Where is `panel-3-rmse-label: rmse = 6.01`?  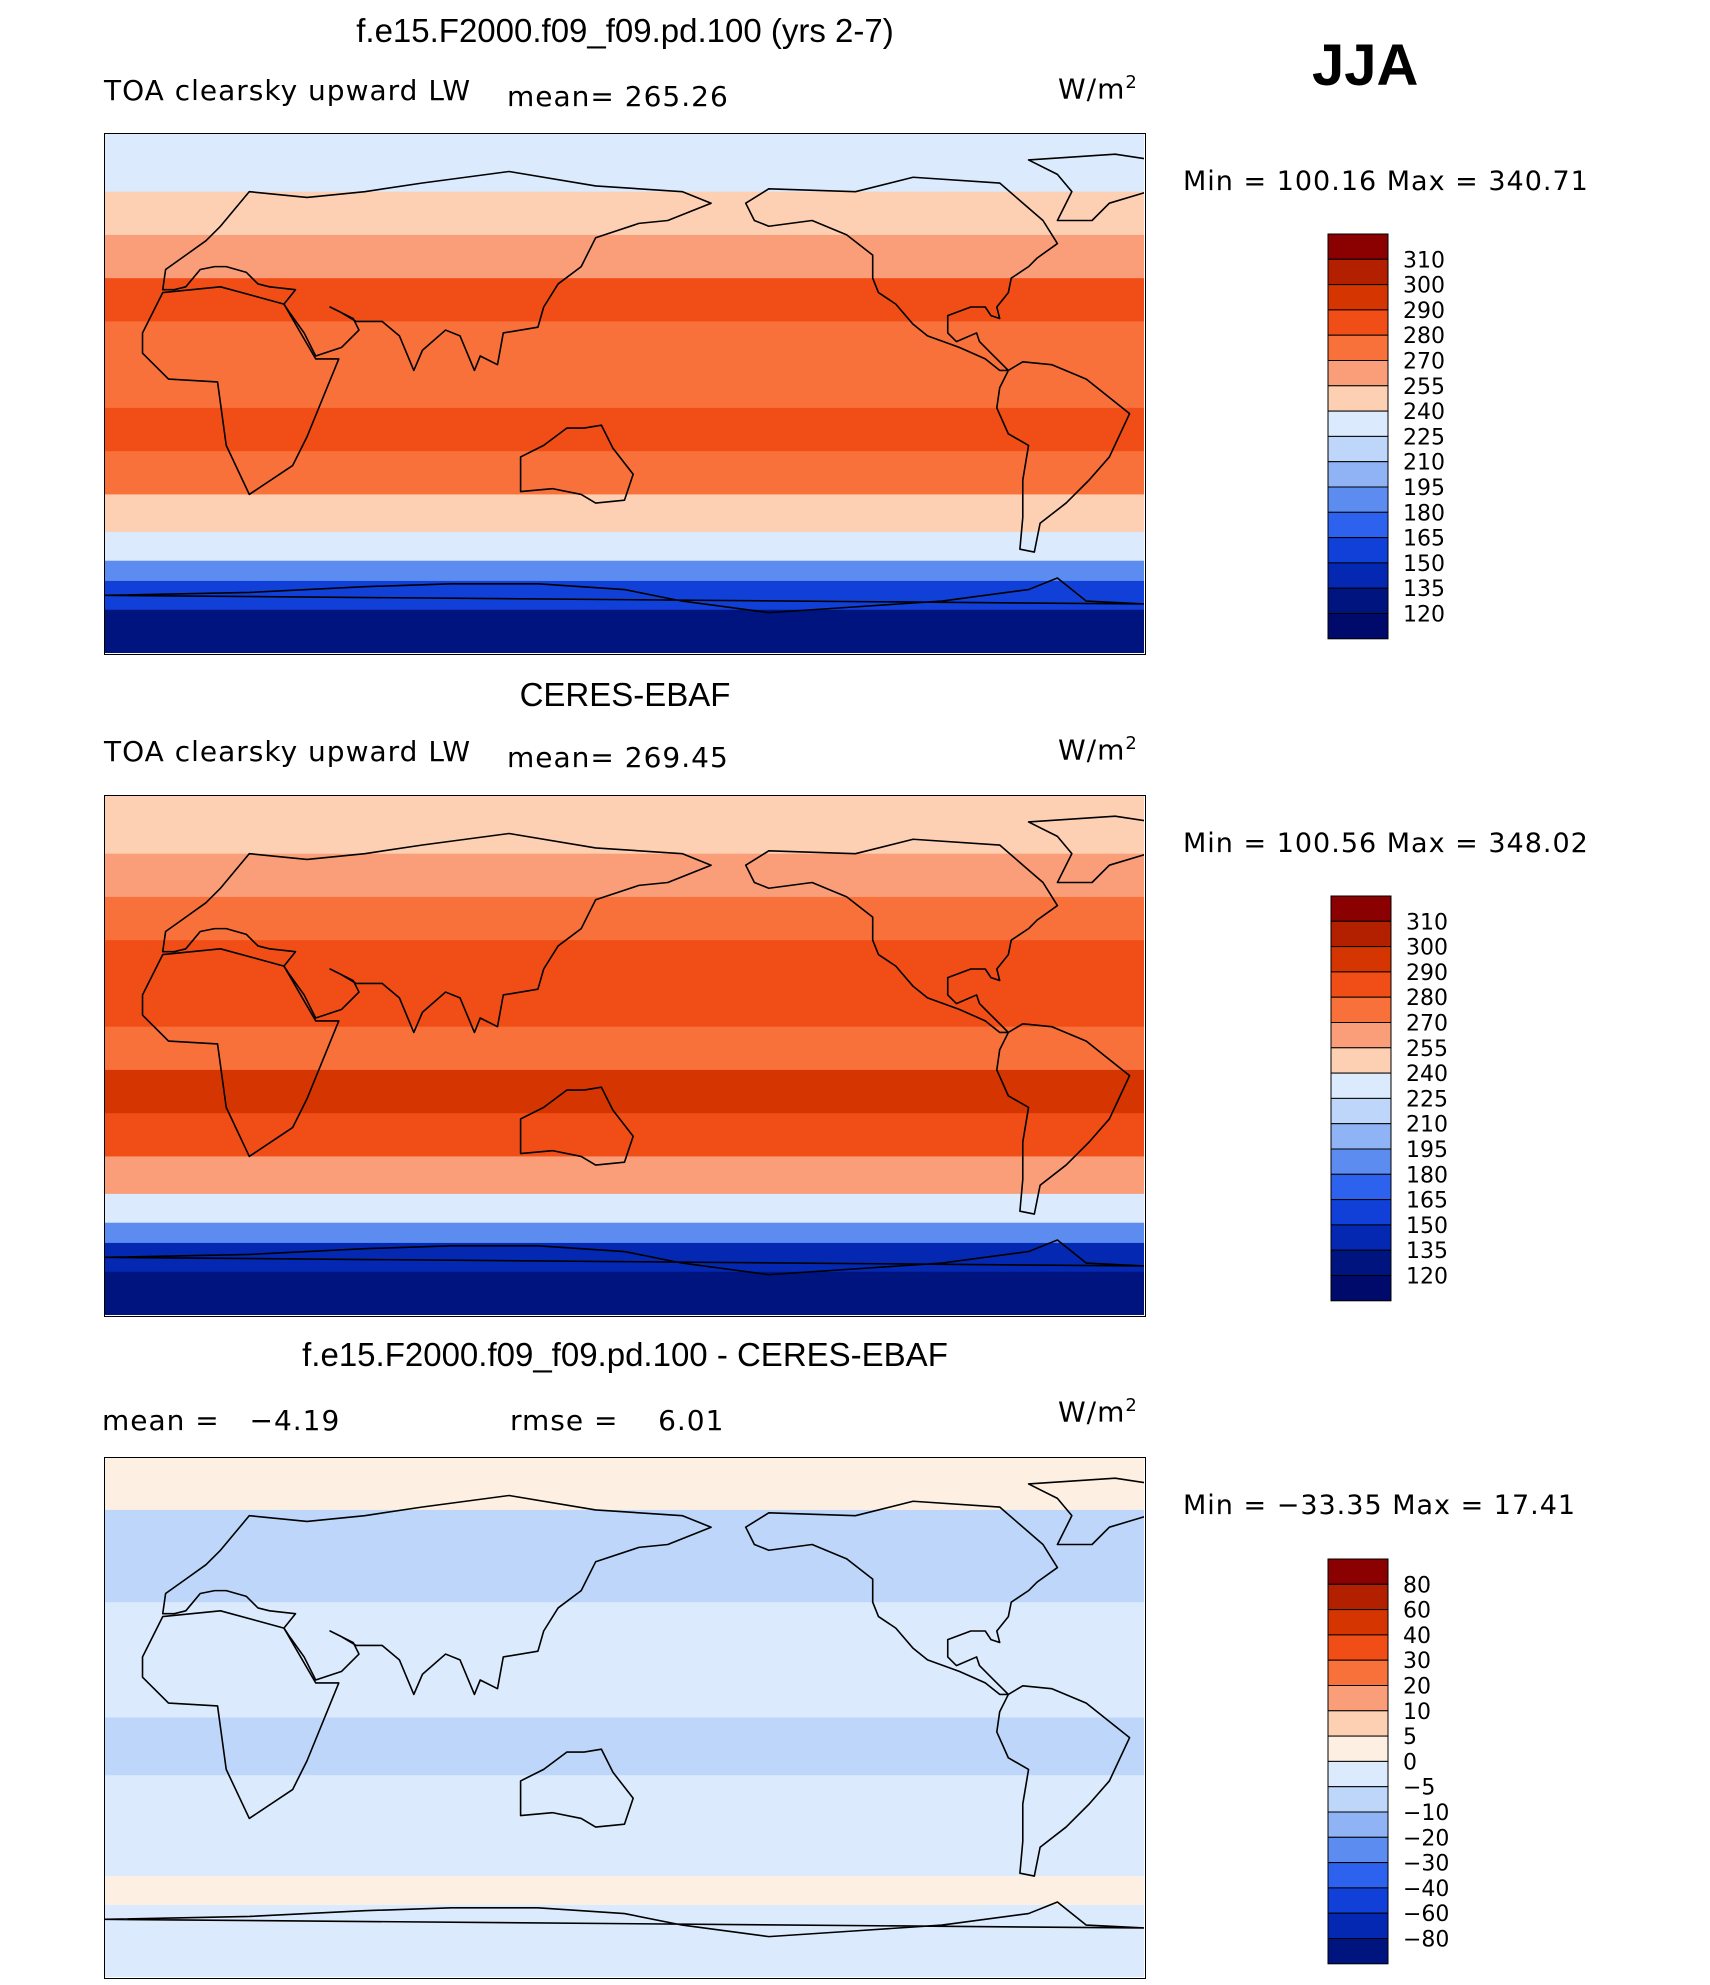
panel-3-rmse-label: rmse = 6.01 is located at coordinates (617, 1420).